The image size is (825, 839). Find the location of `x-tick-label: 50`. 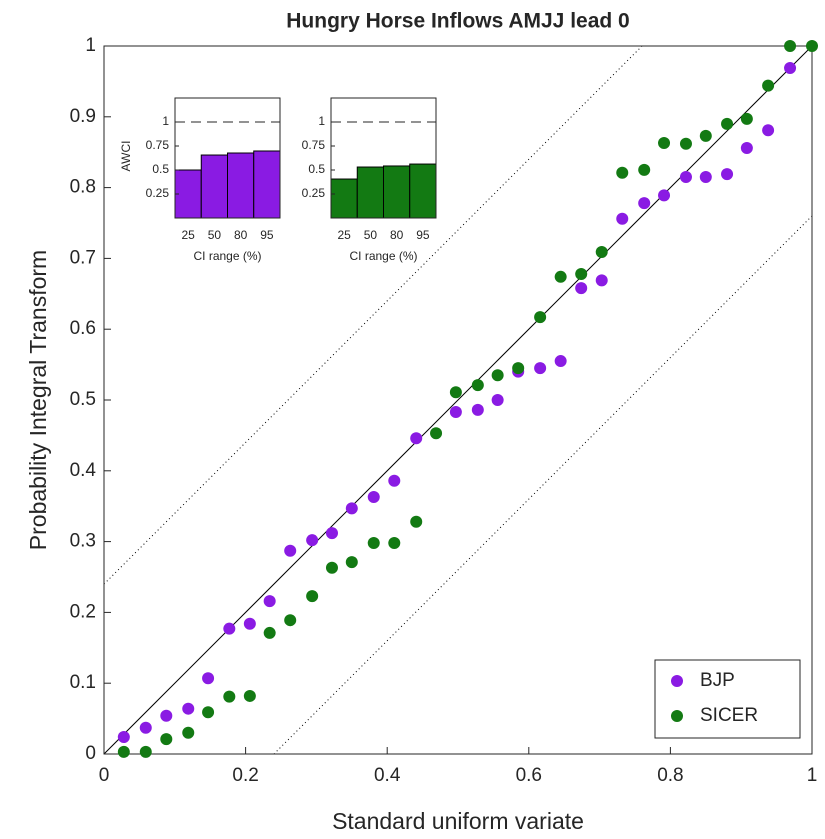

x-tick-label: 50 is located at coordinates (371, 235).